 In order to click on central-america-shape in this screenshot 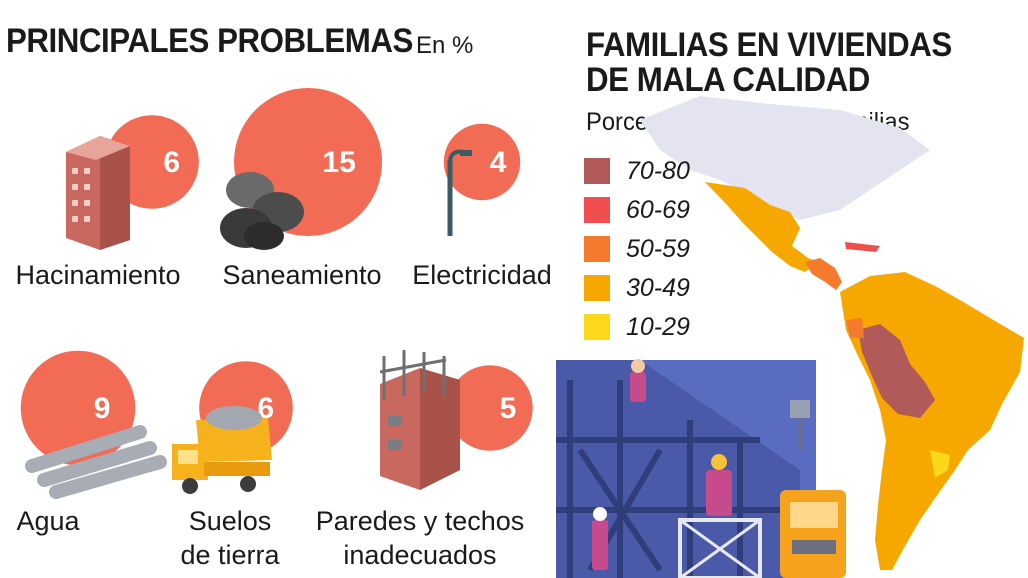, I will do `click(823, 274)`.